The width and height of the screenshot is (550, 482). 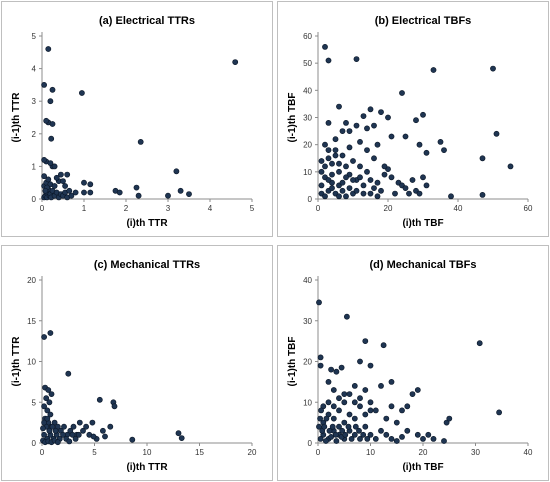 I want to click on chart-title: (a) Electrical TTRs, so click(x=147, y=21).